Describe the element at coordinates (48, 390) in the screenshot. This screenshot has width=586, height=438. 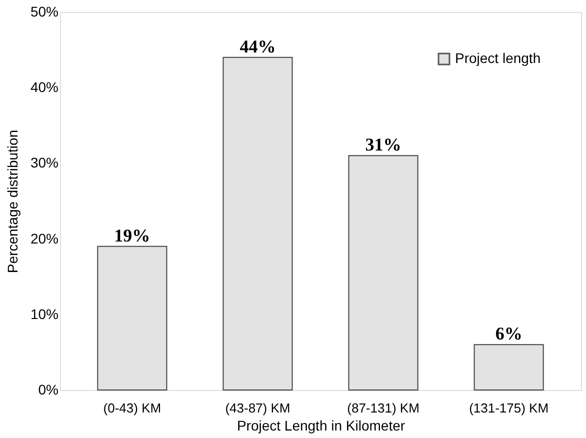
I see `y-tick-label: 0%` at that location.